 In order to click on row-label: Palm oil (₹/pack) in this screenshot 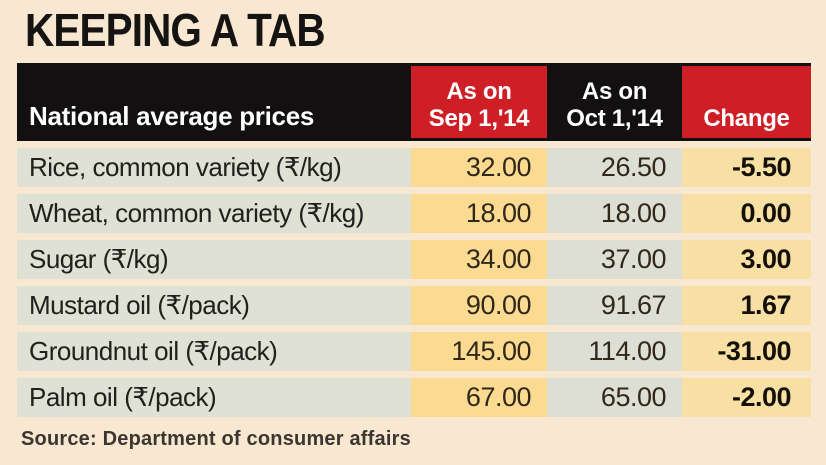, I will do `click(214, 397)`.